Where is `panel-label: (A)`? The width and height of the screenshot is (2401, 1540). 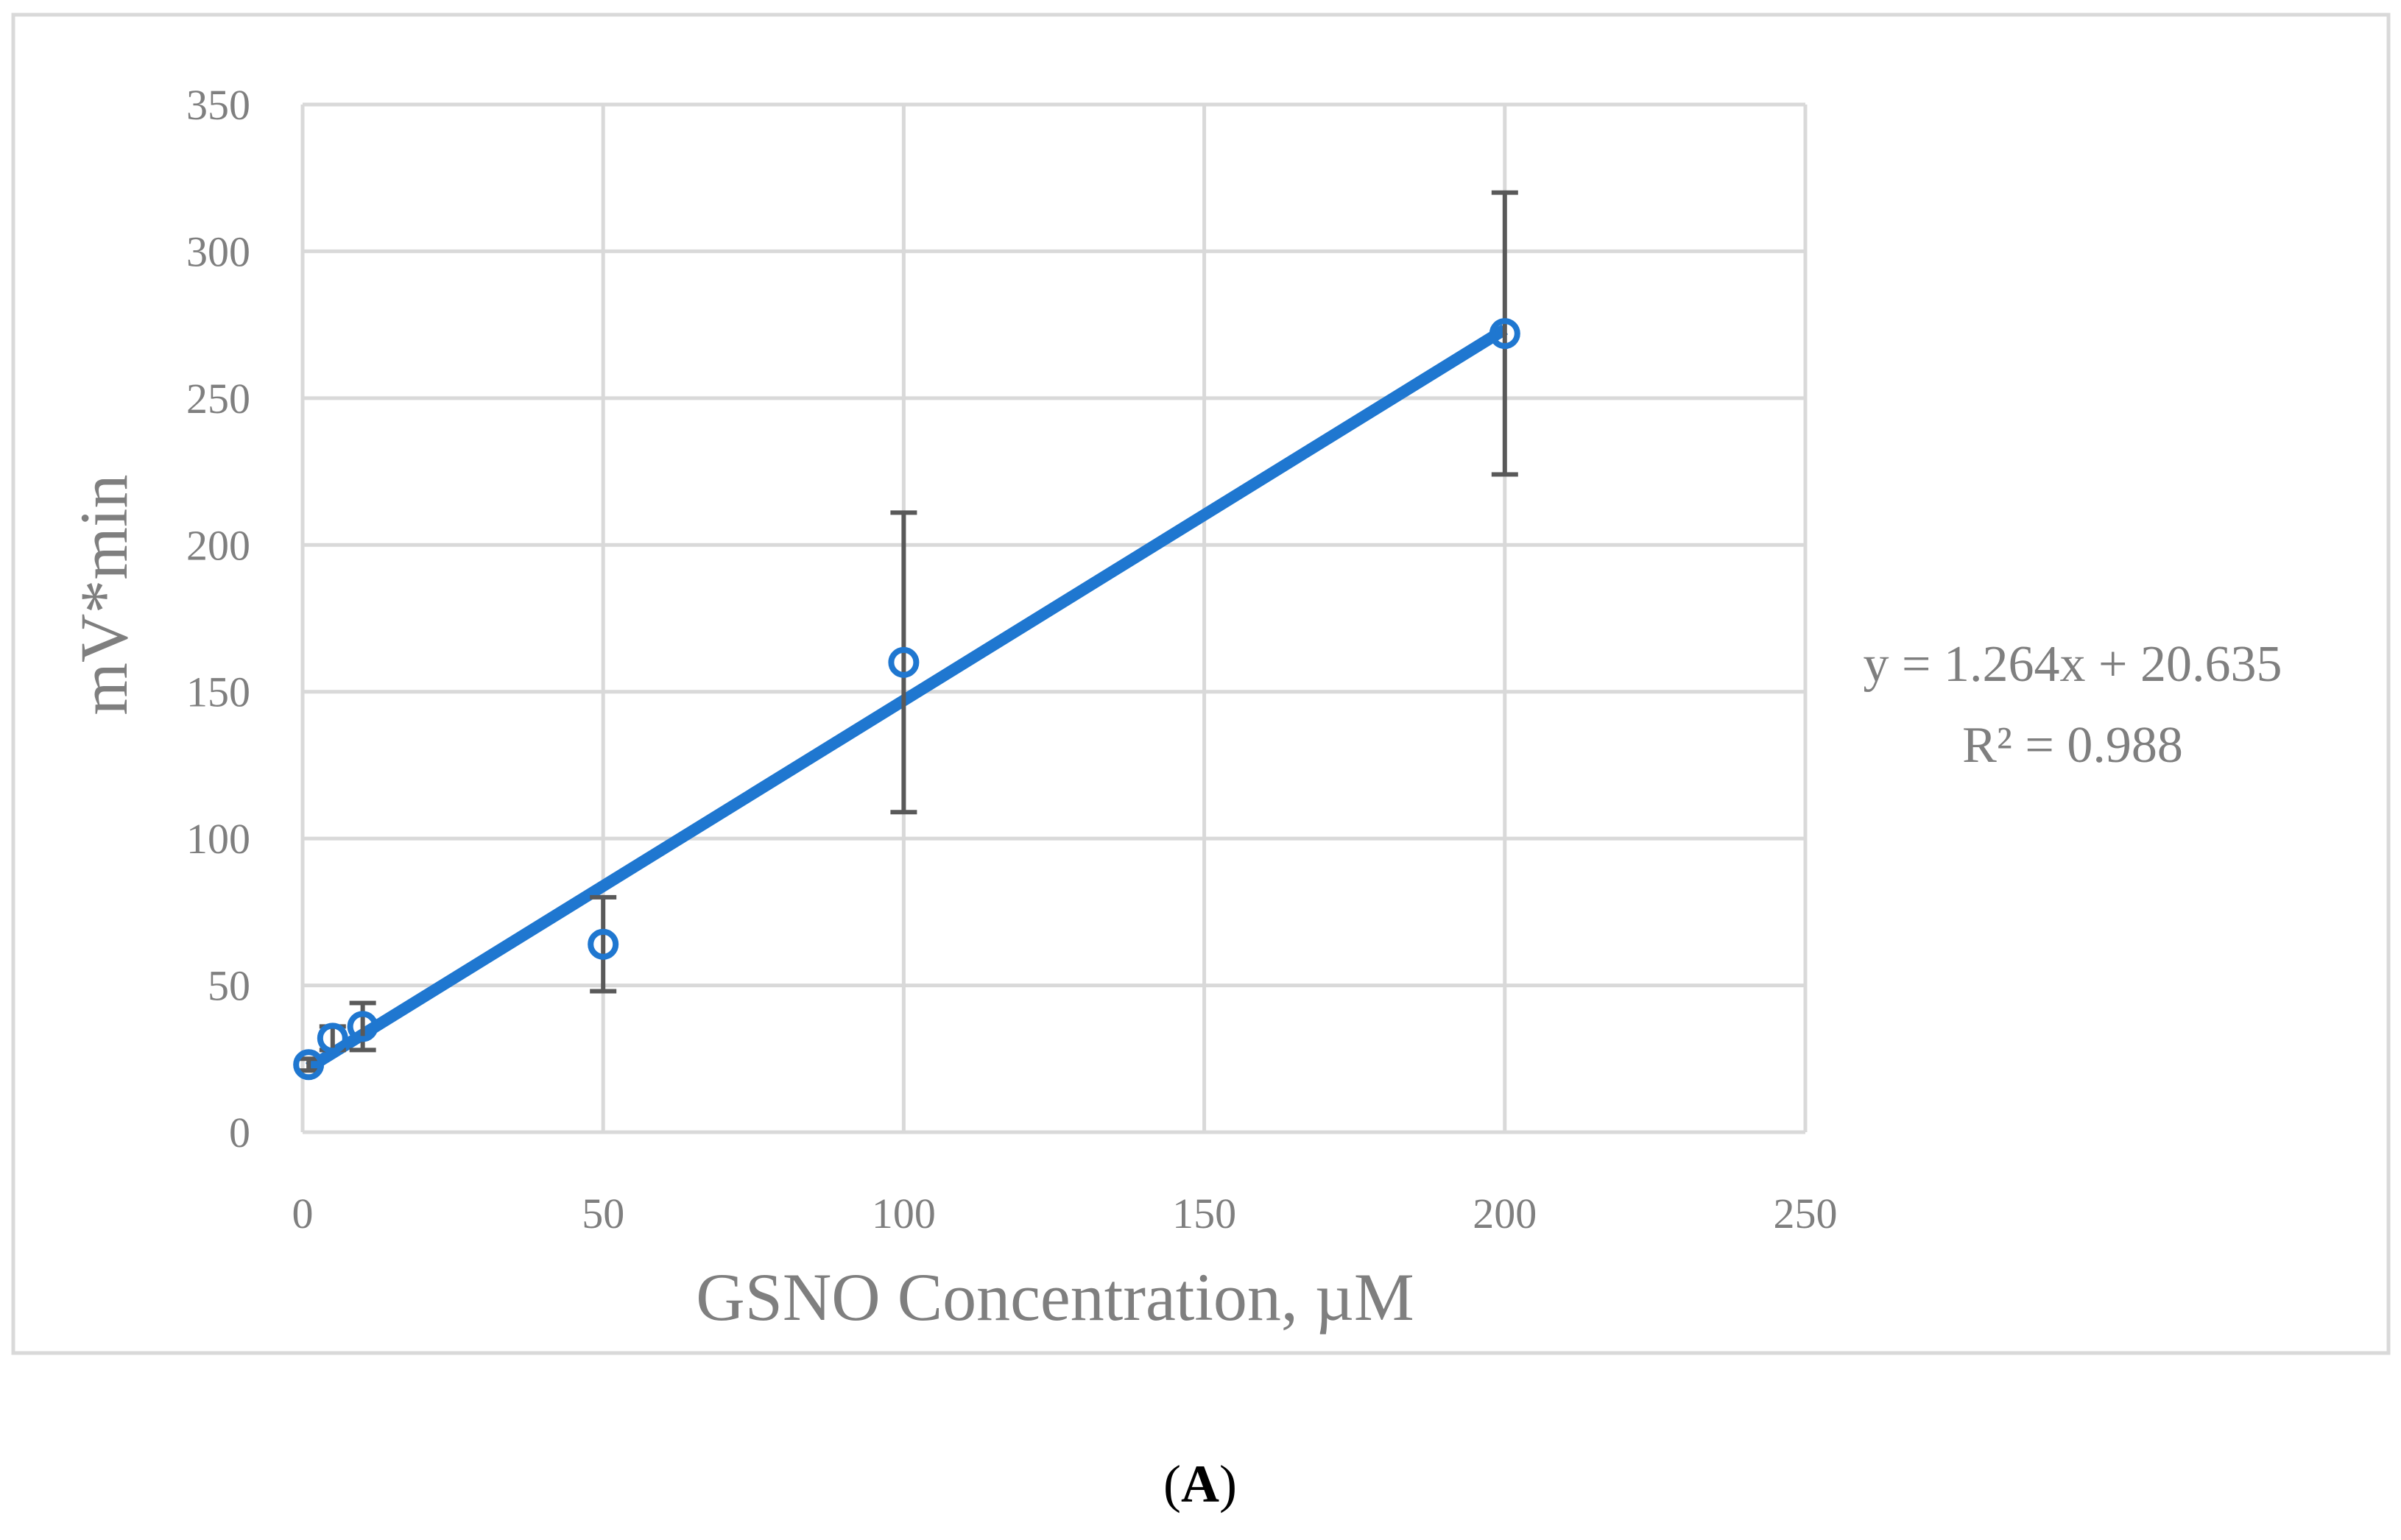 panel-label: (A) is located at coordinates (1200, 1484).